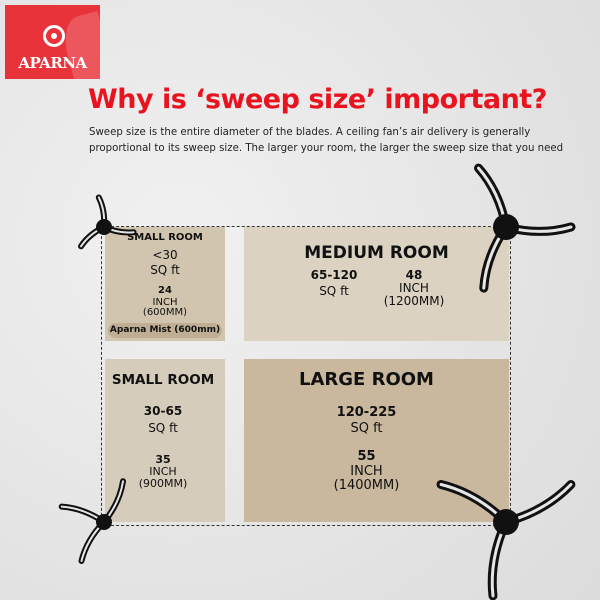 Image resolution: width=600 pixels, height=600 pixels. I want to click on room-area: 30-65, so click(163, 411).